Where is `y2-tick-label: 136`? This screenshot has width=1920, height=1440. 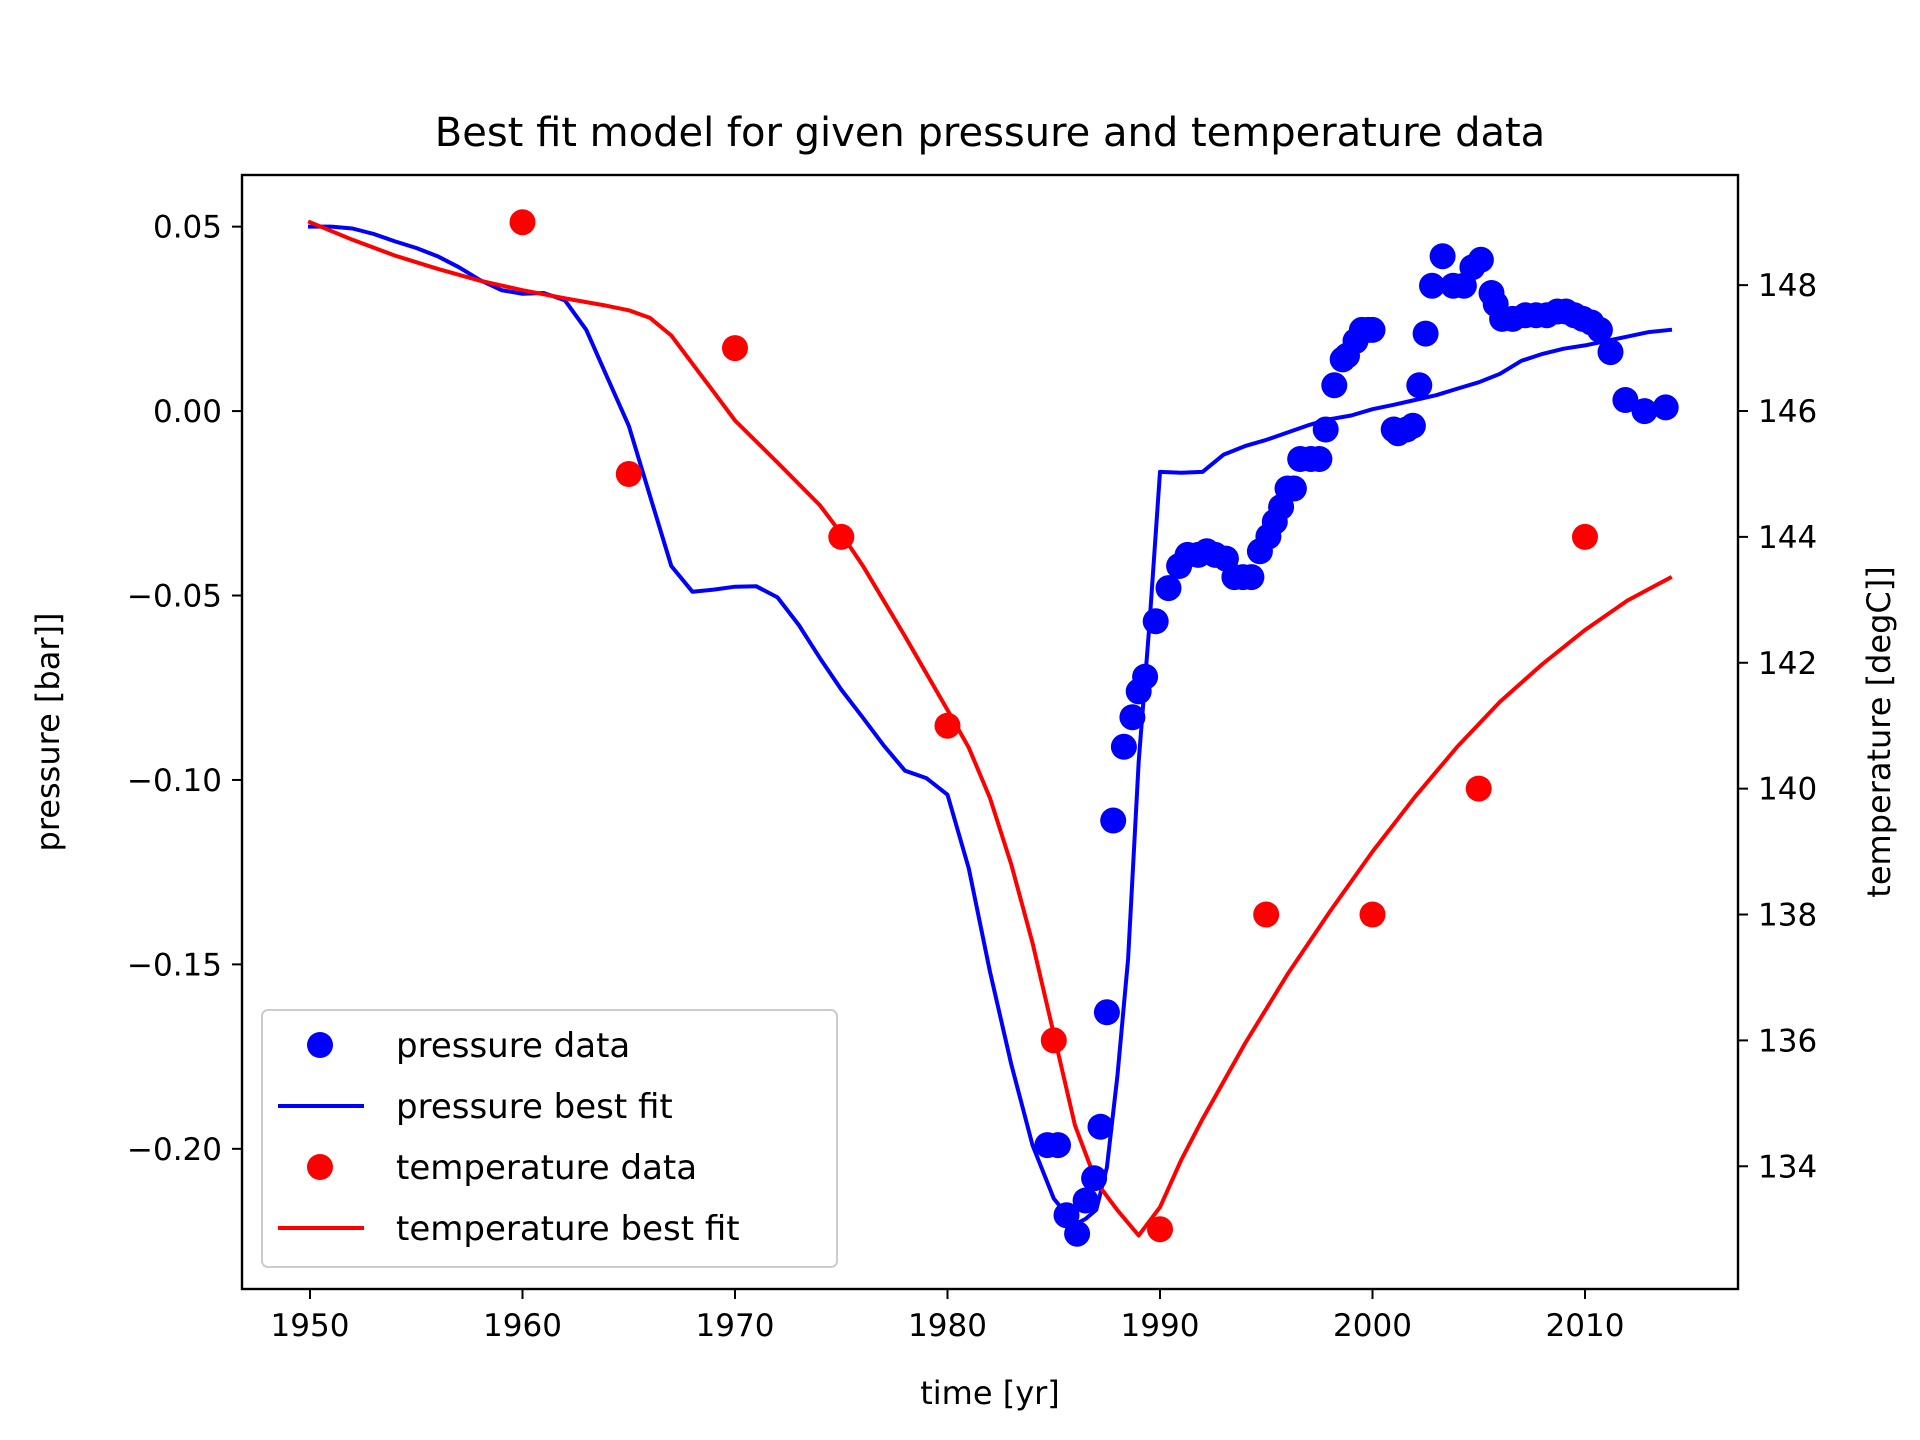 y2-tick-label: 136 is located at coordinates (1787, 1041).